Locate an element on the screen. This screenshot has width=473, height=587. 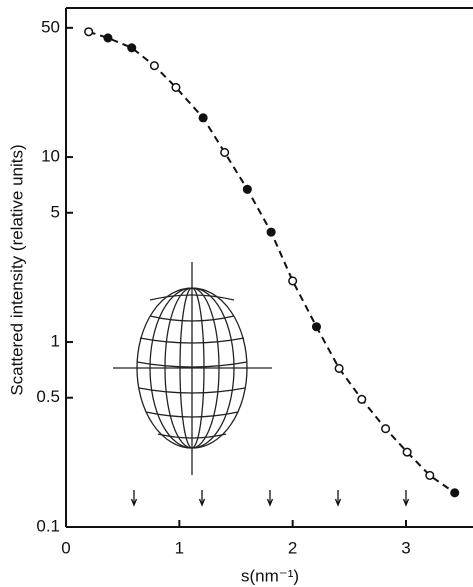
x-tick-label: 1 is located at coordinates (179, 547).